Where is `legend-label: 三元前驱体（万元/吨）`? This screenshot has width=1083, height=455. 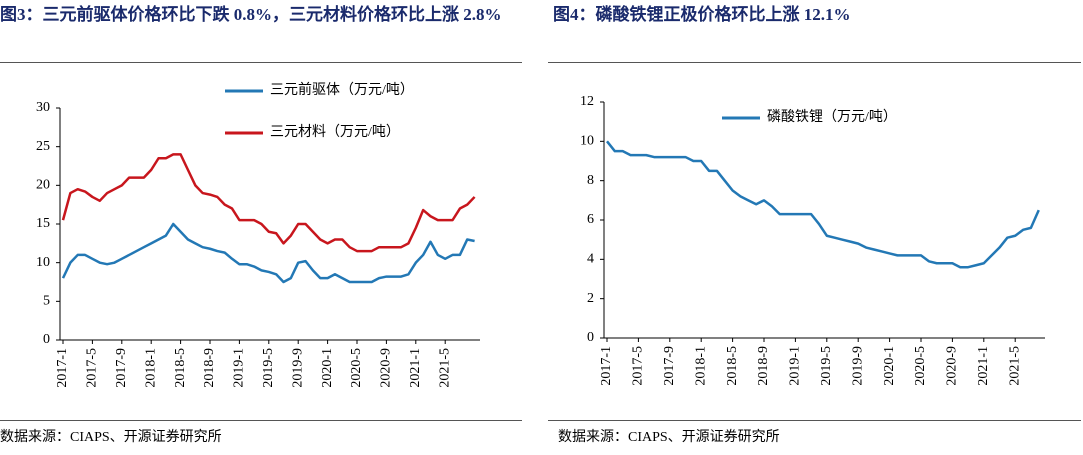 legend-label: 三元前驱体（万元/吨） is located at coordinates (342, 89).